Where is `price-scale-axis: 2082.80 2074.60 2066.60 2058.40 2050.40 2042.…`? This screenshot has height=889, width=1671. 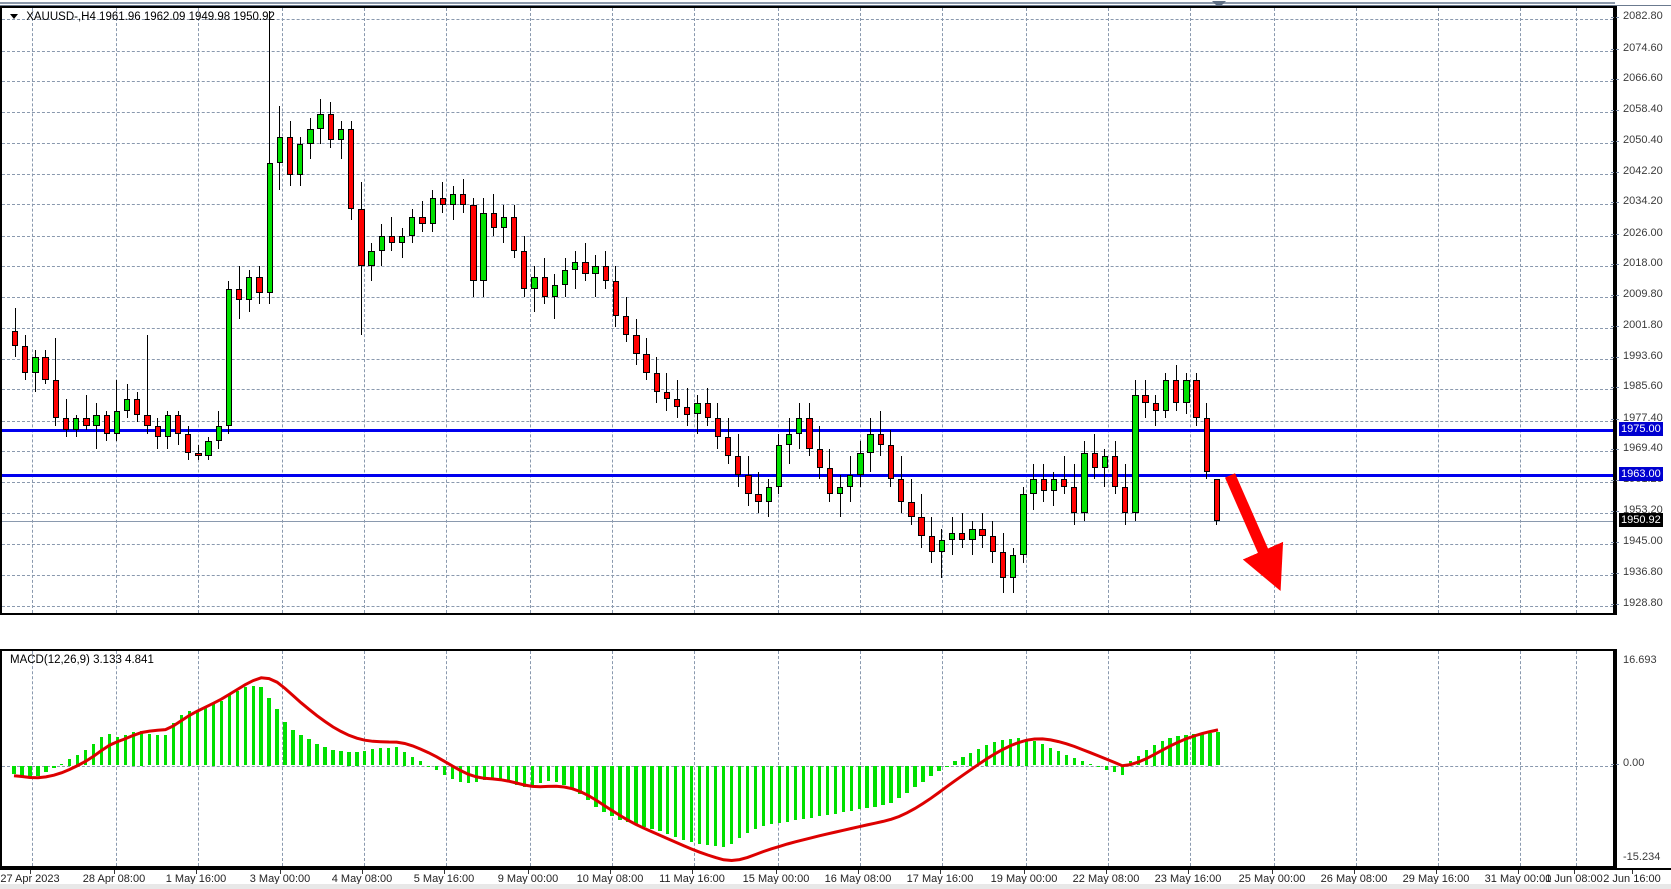 price-scale-axis: 2082.80 2074.60 2066.60 2058.40 2050.40 2042.… is located at coordinates (1641, 310).